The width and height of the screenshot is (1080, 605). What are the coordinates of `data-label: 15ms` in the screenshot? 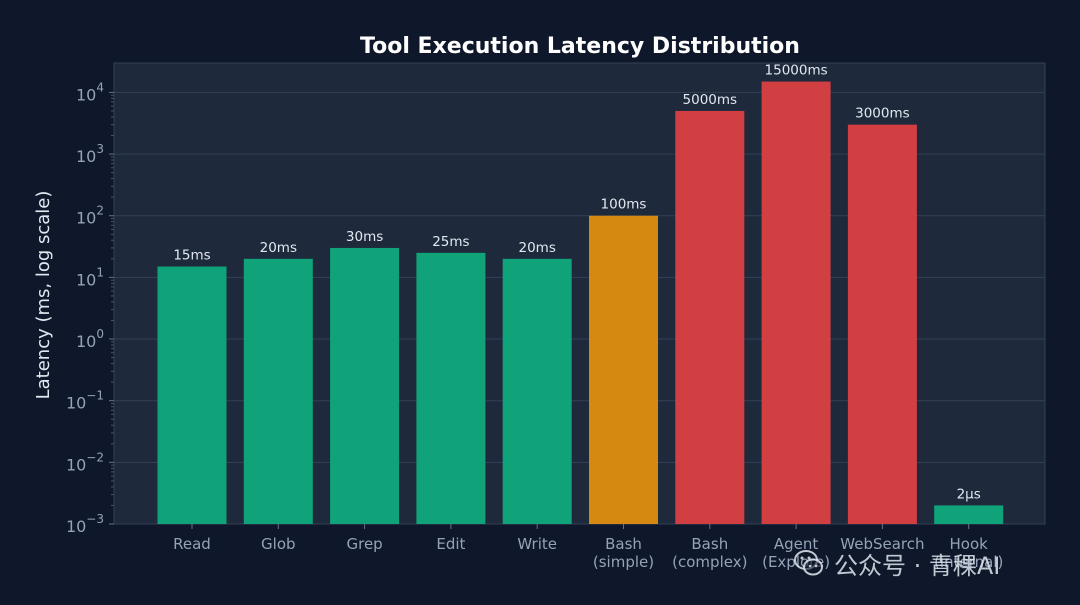 It's located at (191, 256).